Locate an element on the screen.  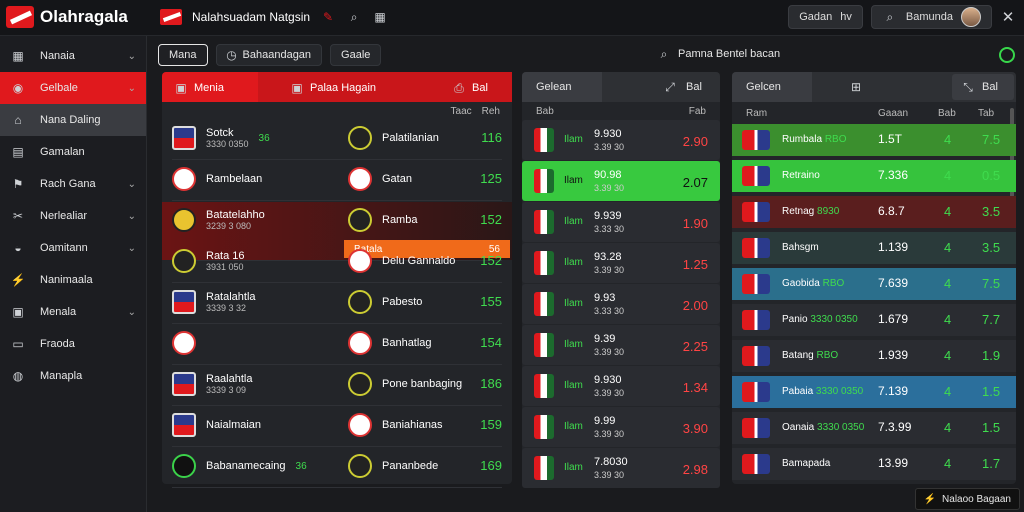
opponent-crest-icon is located at coordinates (360, 138).